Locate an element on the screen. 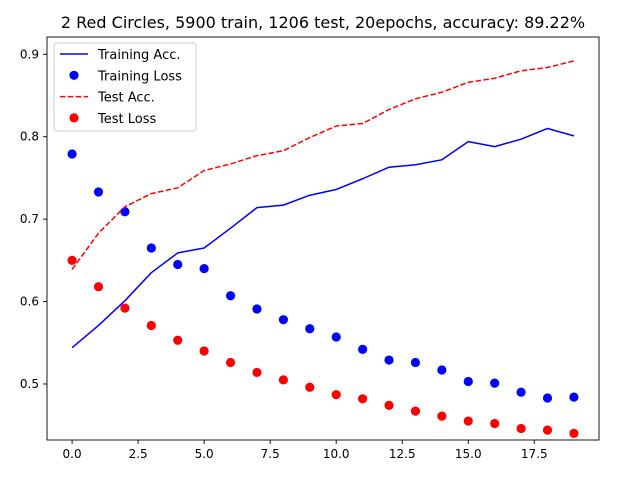  x-tick-label: 7.5 is located at coordinates (270, 454).